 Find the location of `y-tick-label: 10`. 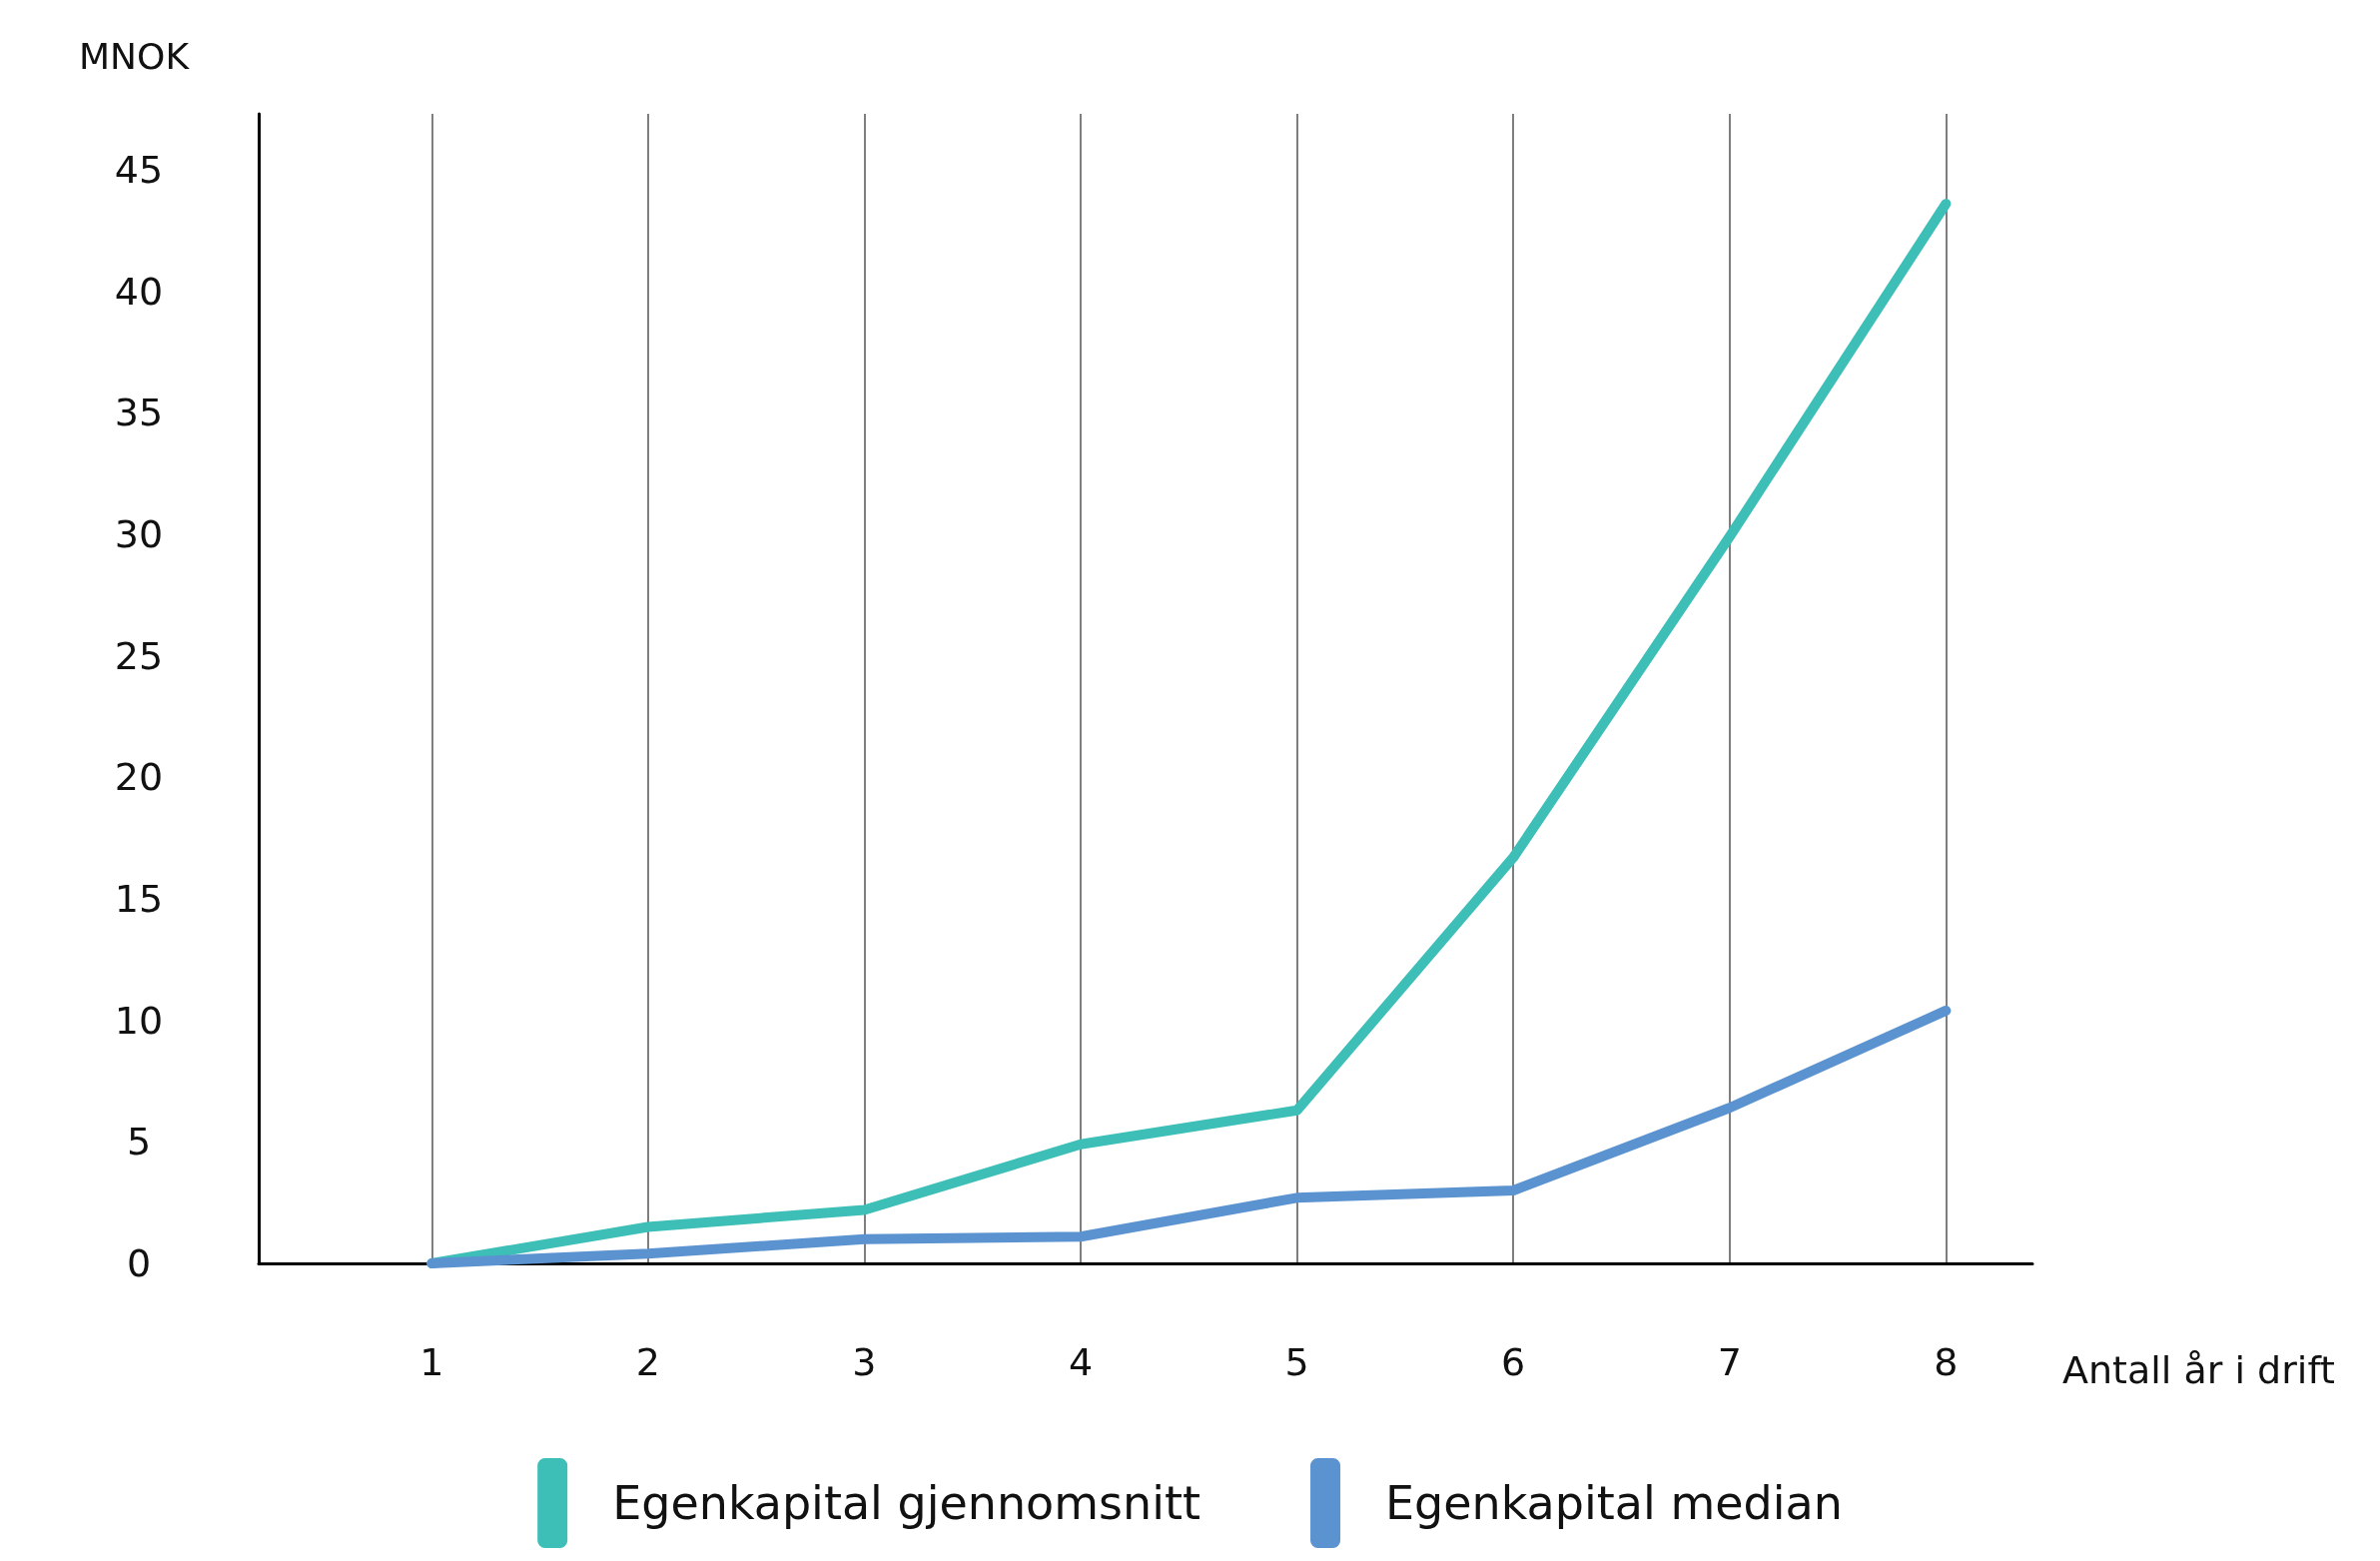

y-tick-label: 10 is located at coordinates (139, 1021).